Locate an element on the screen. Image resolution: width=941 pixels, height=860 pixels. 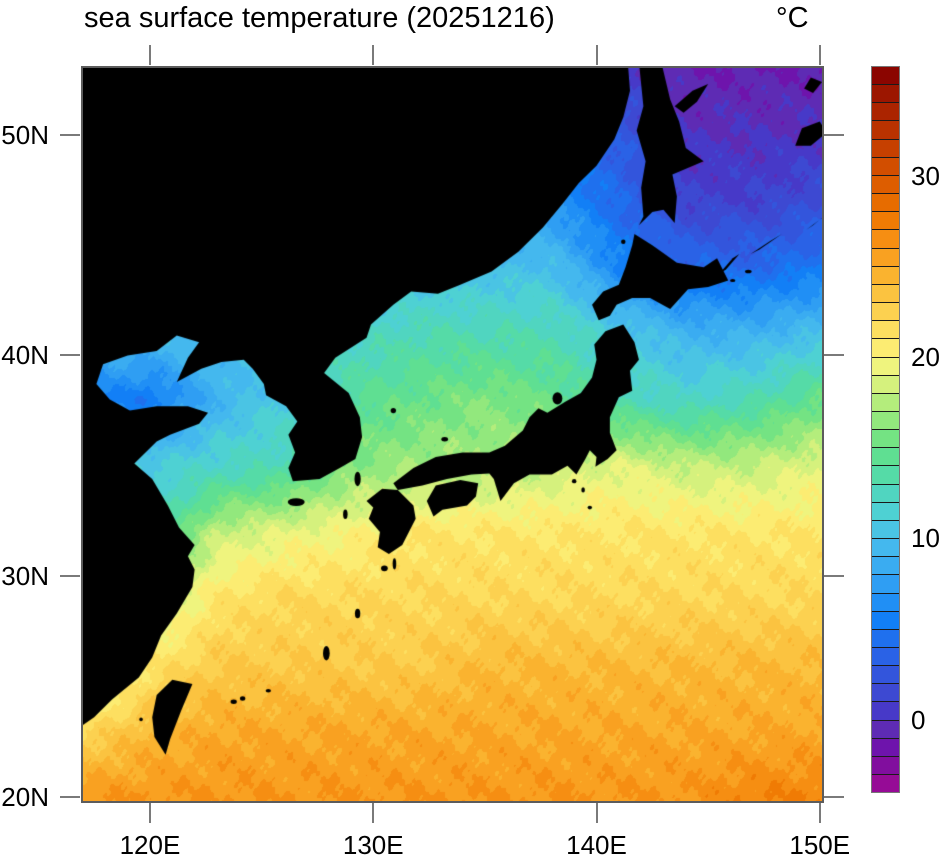
lat-tick-label: 40N is located at coordinates (25, 355).